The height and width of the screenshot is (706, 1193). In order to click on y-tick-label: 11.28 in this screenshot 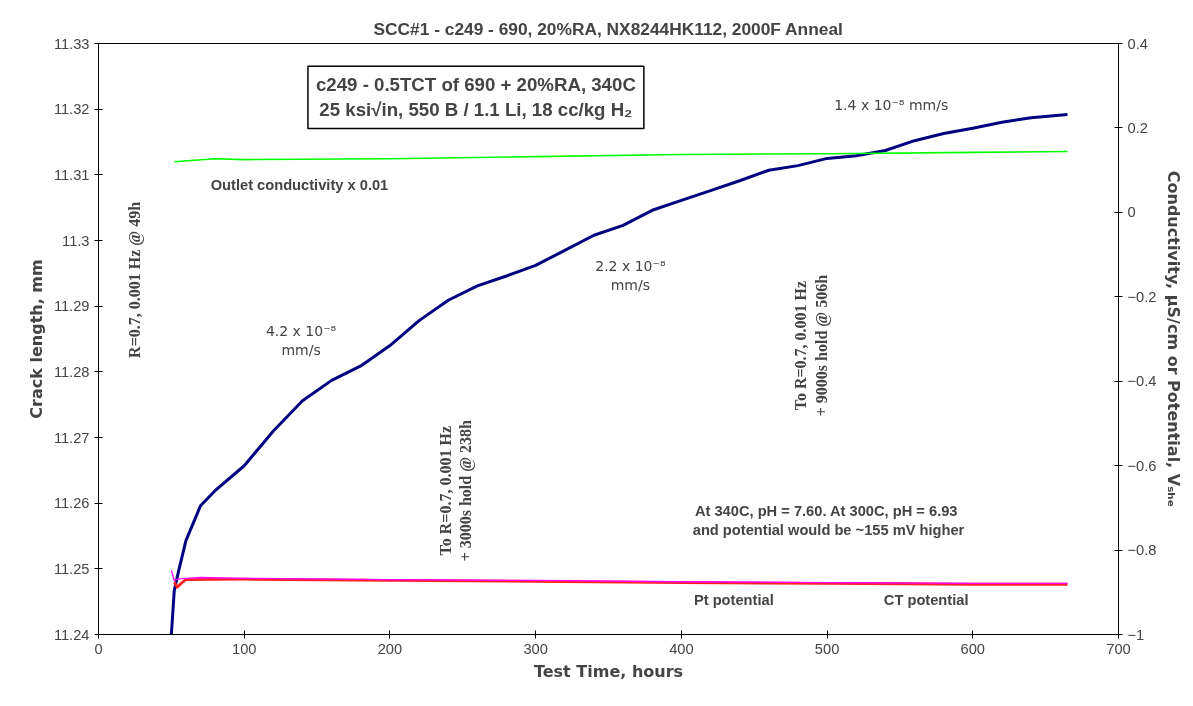, I will do `click(71, 371)`.